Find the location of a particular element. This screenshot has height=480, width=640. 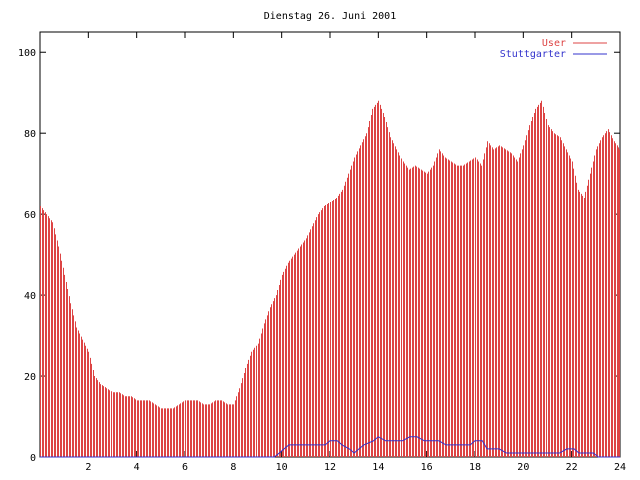

x-tick-label: 24 is located at coordinates (620, 467).